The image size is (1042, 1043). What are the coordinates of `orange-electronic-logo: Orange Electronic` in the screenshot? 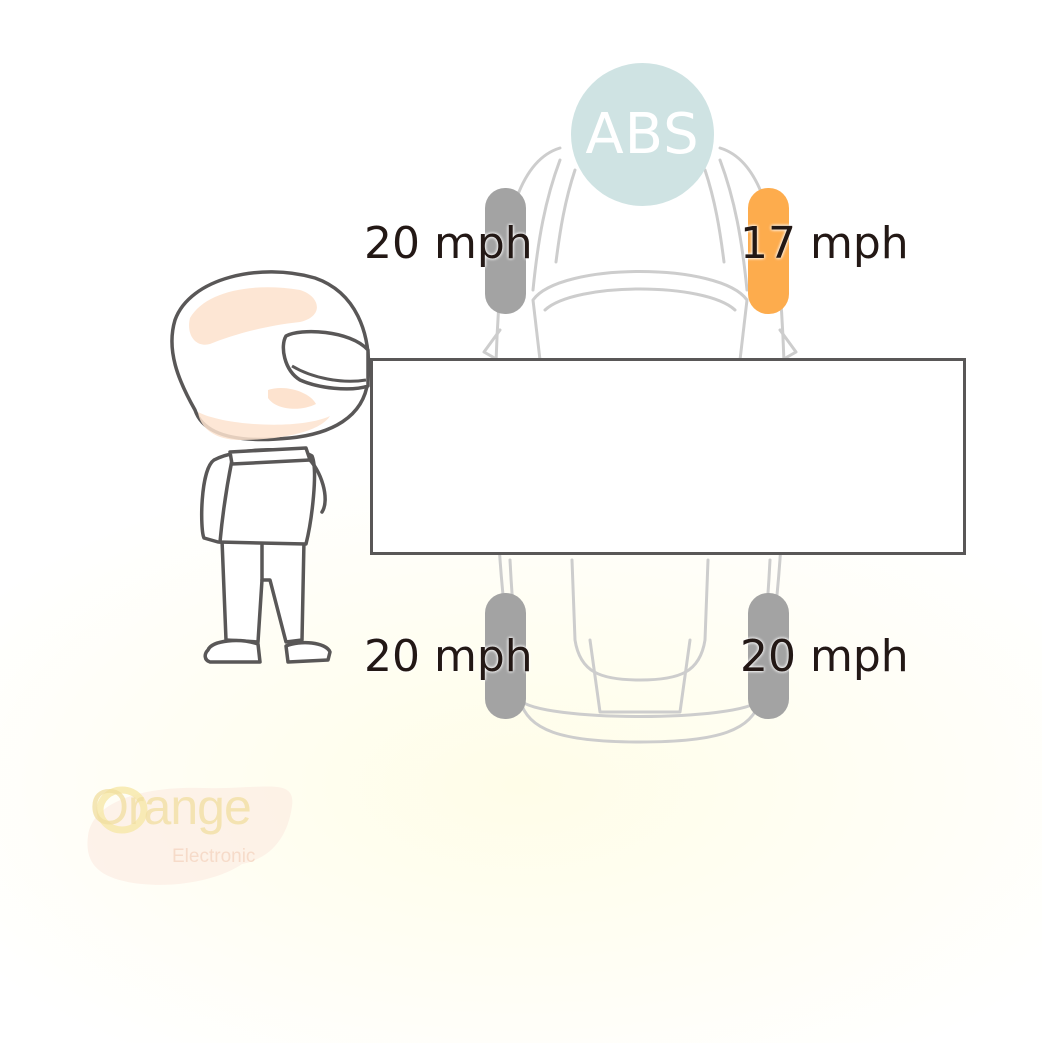 It's located at (192, 829).